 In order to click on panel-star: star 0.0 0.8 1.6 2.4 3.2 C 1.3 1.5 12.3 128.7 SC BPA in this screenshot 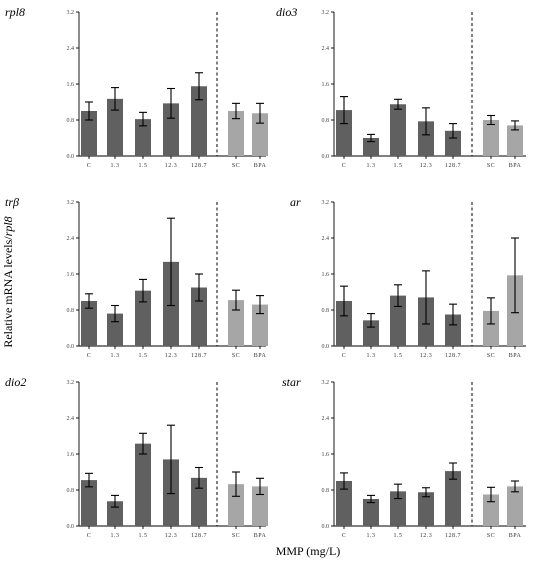, I will do `click(404, 457)`.